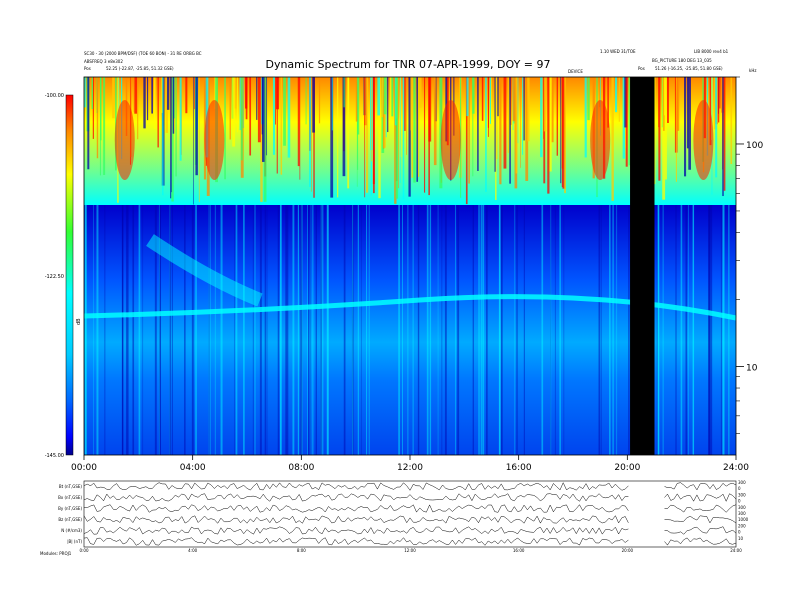  Describe the element at coordinates (84, 550) in the screenshot. I see `panel-x-tick-label: 0:00` at that location.